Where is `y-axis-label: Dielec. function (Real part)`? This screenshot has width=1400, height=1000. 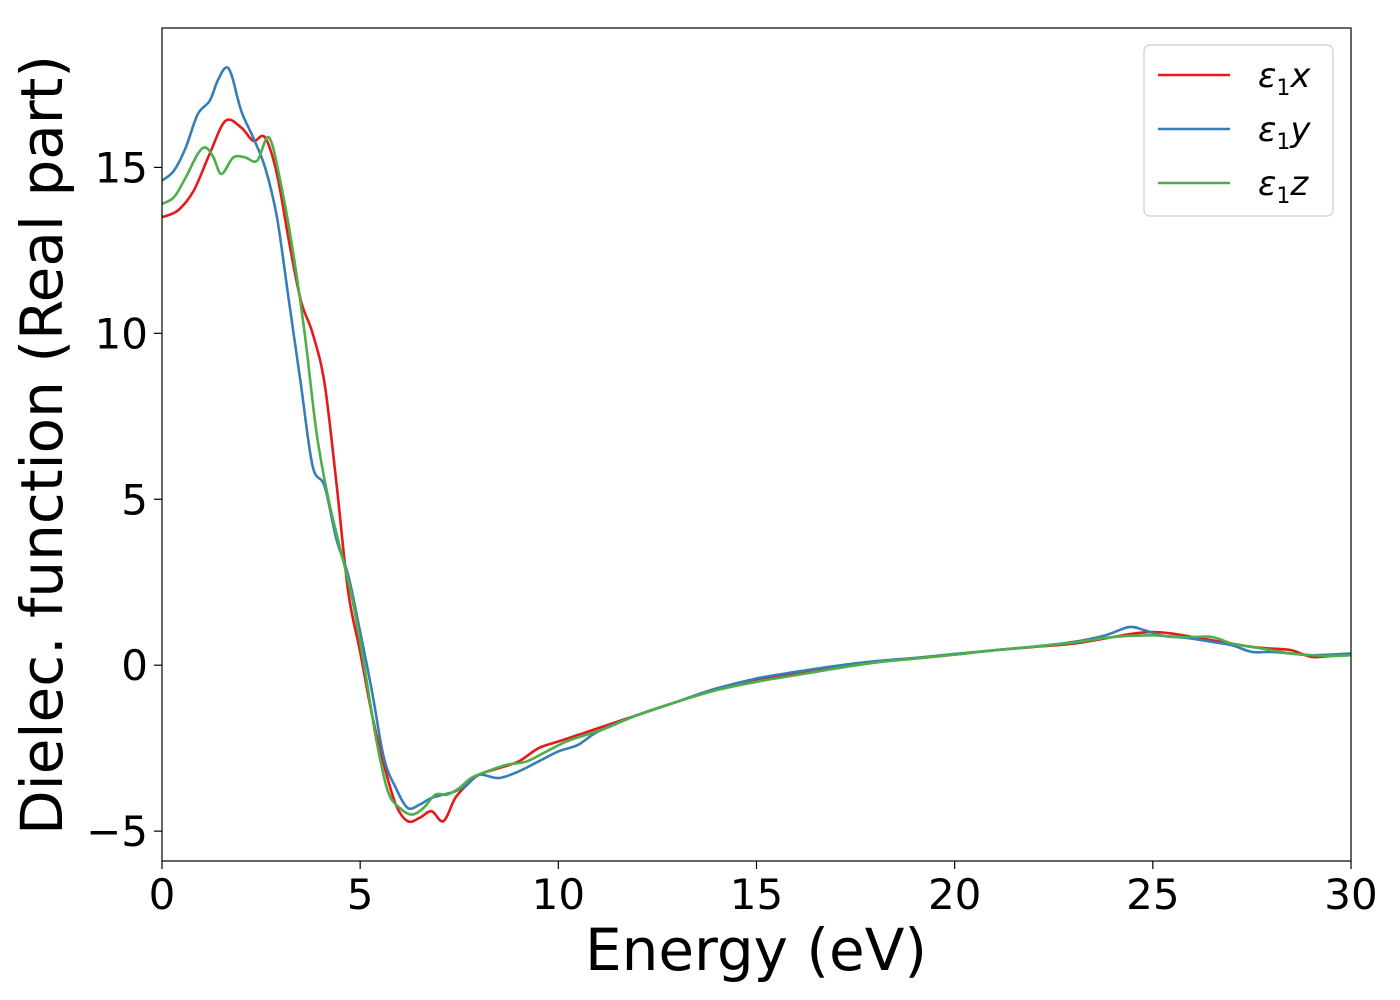 y-axis-label: Dielec. function (Real part) is located at coordinates (42, 445).